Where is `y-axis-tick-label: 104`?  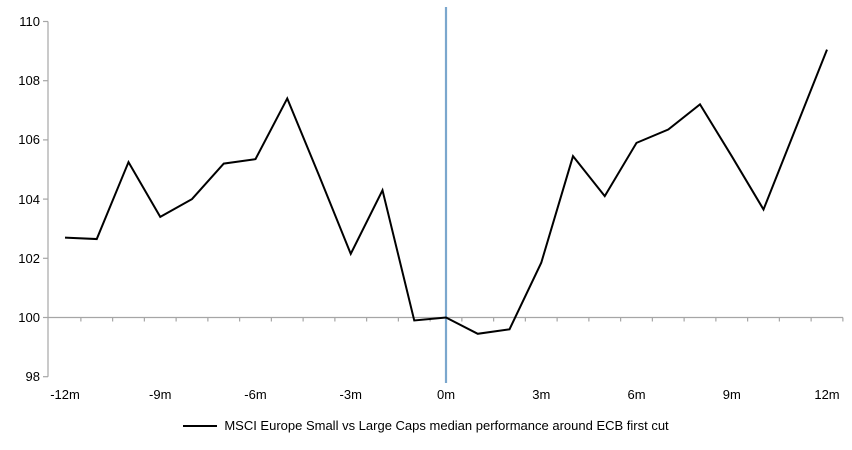
y-axis-tick-label: 104 is located at coordinates (29, 199).